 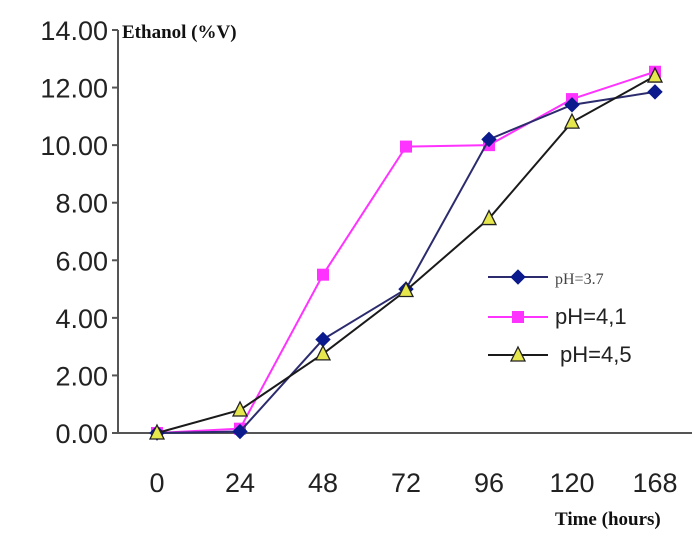 I want to click on y-axis-title: Ethanol (%V), so click(x=179, y=32).